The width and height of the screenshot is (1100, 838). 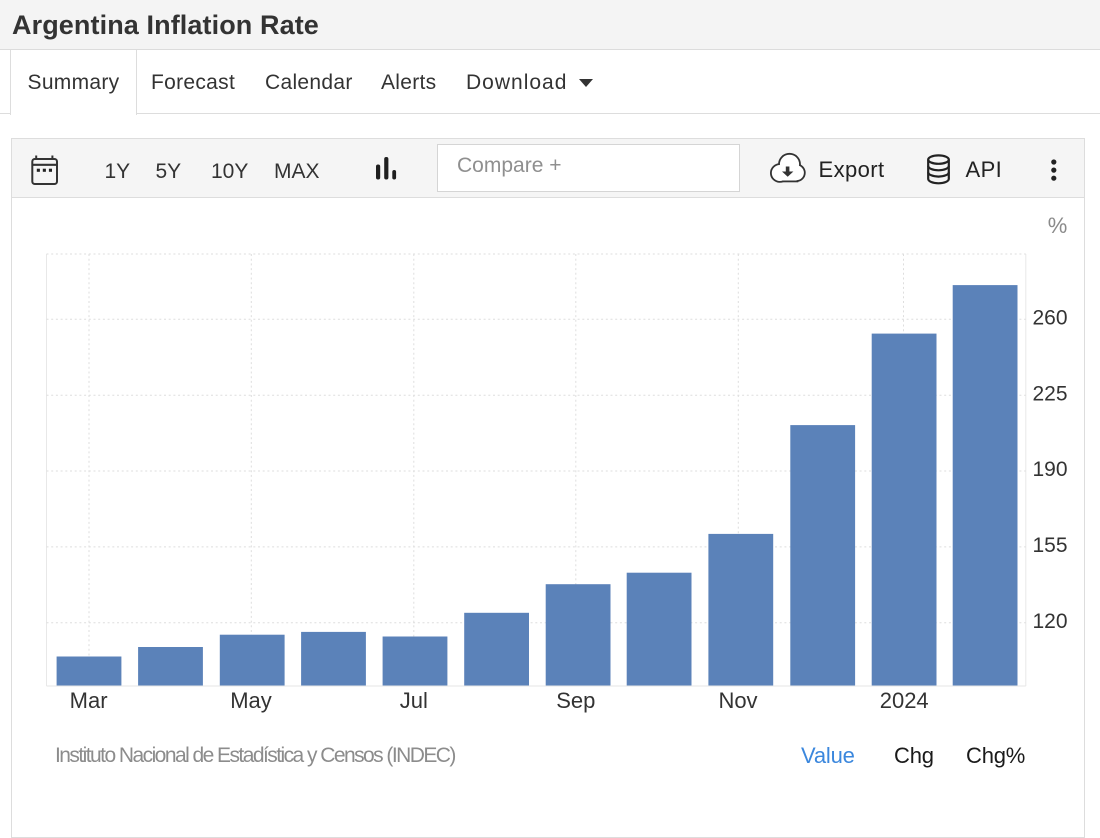 I want to click on svg-text: 2024, so click(x=904, y=700).